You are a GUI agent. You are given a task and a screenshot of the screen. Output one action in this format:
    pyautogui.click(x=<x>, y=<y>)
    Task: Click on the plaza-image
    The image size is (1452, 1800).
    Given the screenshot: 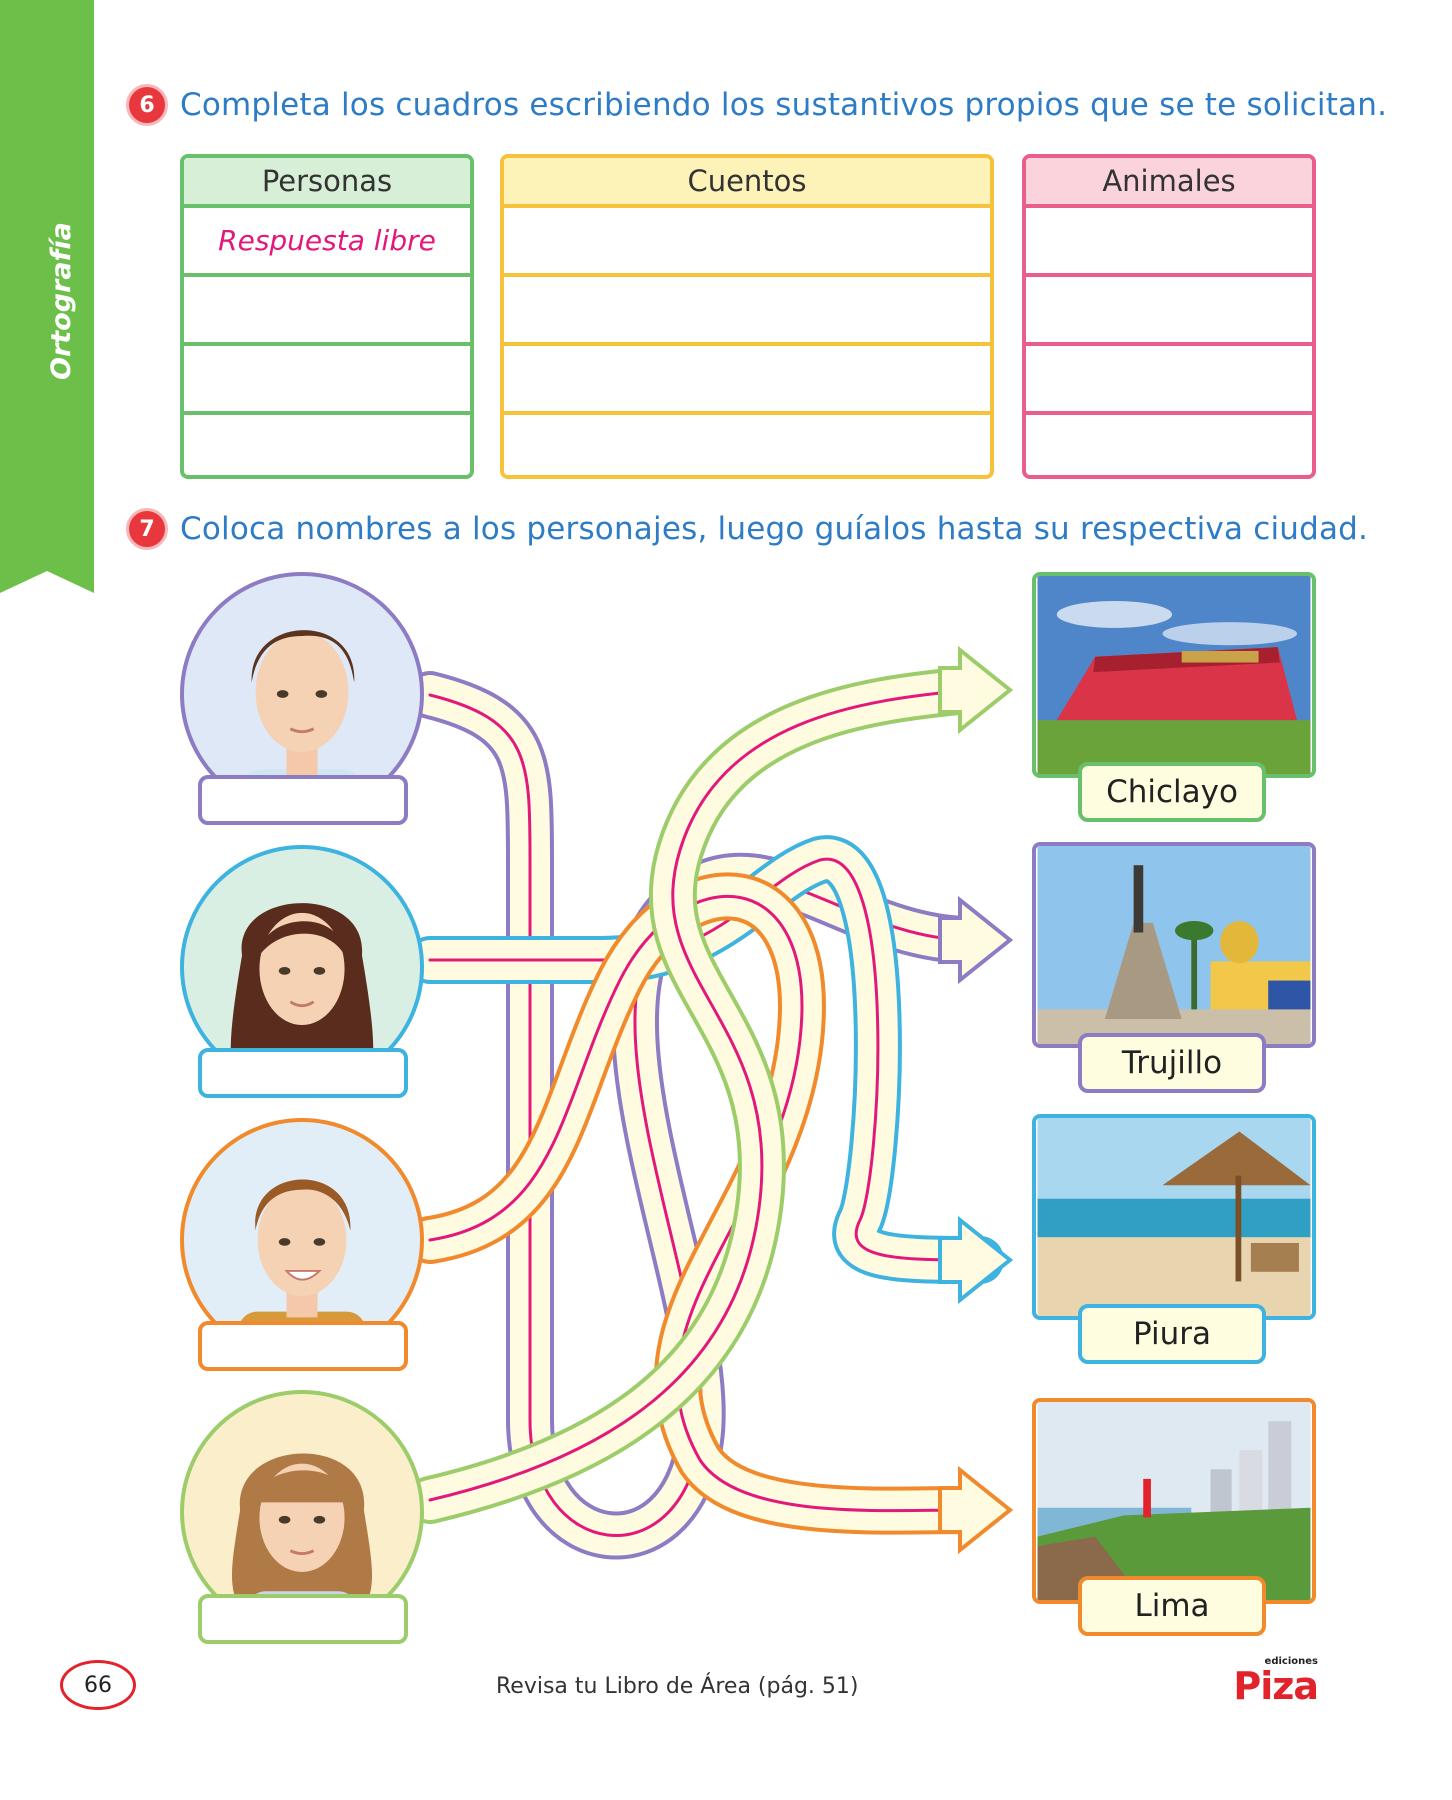 What is the action you would take?
    pyautogui.click(x=1174, y=945)
    